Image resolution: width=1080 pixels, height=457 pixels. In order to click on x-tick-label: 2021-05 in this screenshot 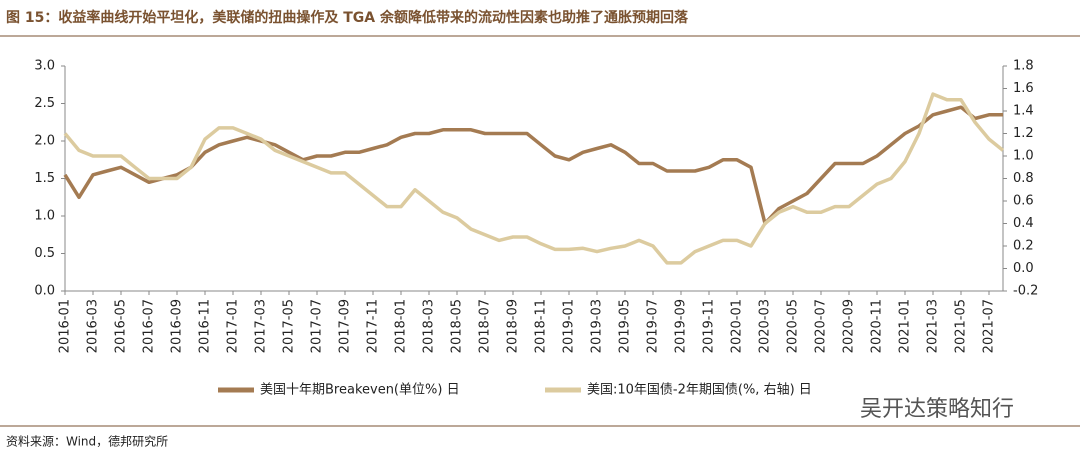, I will do `click(961, 326)`.